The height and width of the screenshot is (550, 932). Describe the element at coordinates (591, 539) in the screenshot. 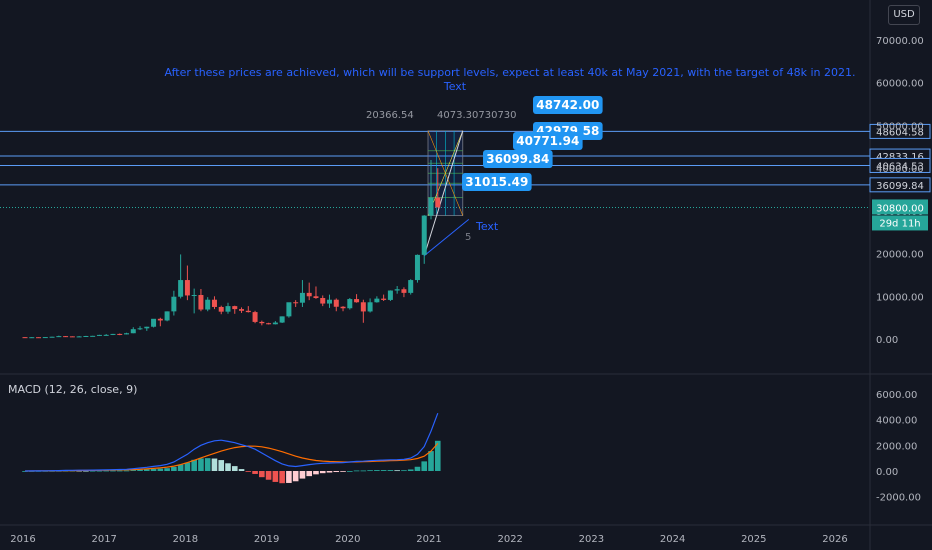

I see `year-tick-label: 2023` at that location.